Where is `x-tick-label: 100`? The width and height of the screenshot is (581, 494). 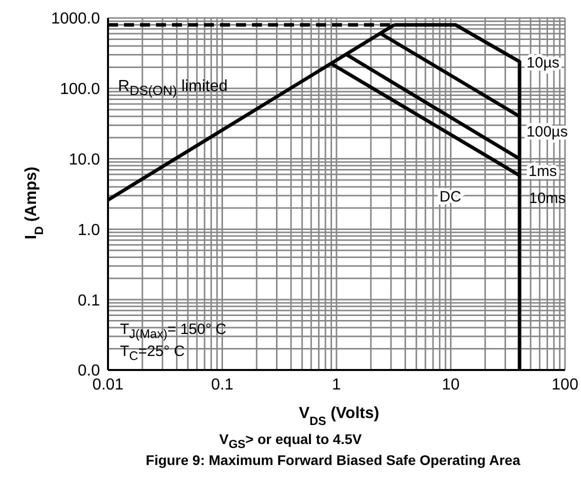
x-tick-label: 100 is located at coordinates (565, 385).